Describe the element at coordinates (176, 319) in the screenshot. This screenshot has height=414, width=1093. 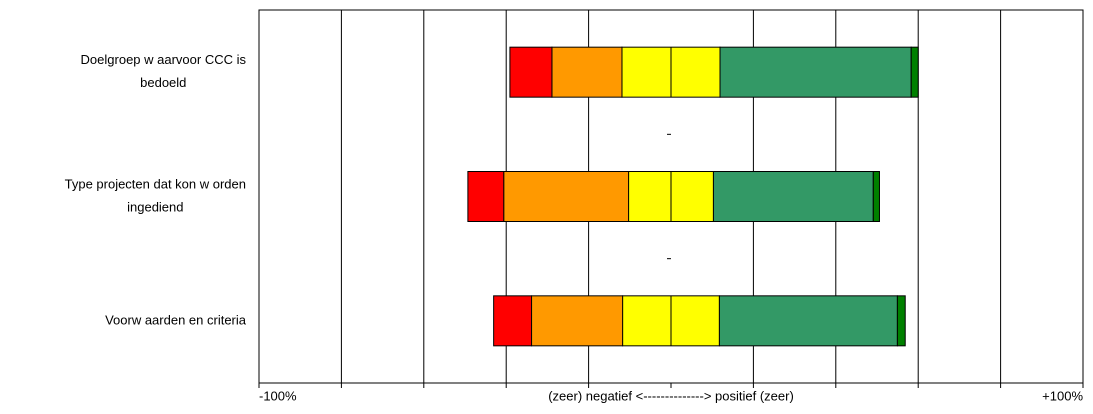
I see `category-label: Voorw aarden en criteria` at that location.